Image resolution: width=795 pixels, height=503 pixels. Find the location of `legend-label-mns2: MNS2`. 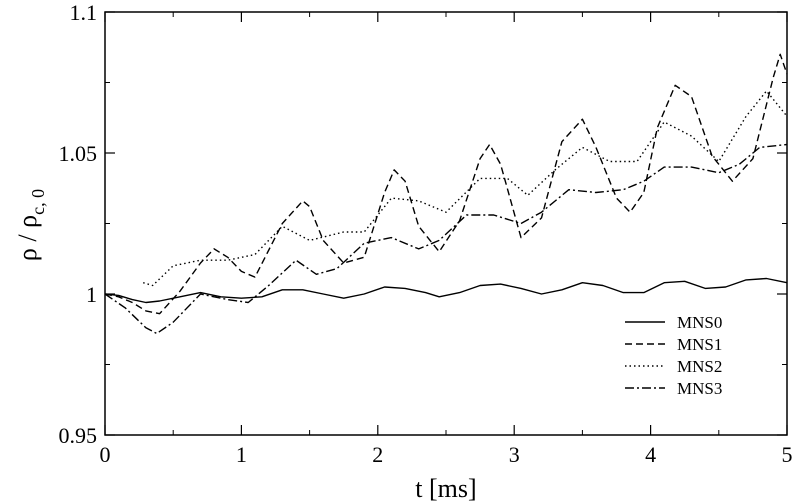

legend-label-mns2: MNS2 is located at coordinates (699, 366).